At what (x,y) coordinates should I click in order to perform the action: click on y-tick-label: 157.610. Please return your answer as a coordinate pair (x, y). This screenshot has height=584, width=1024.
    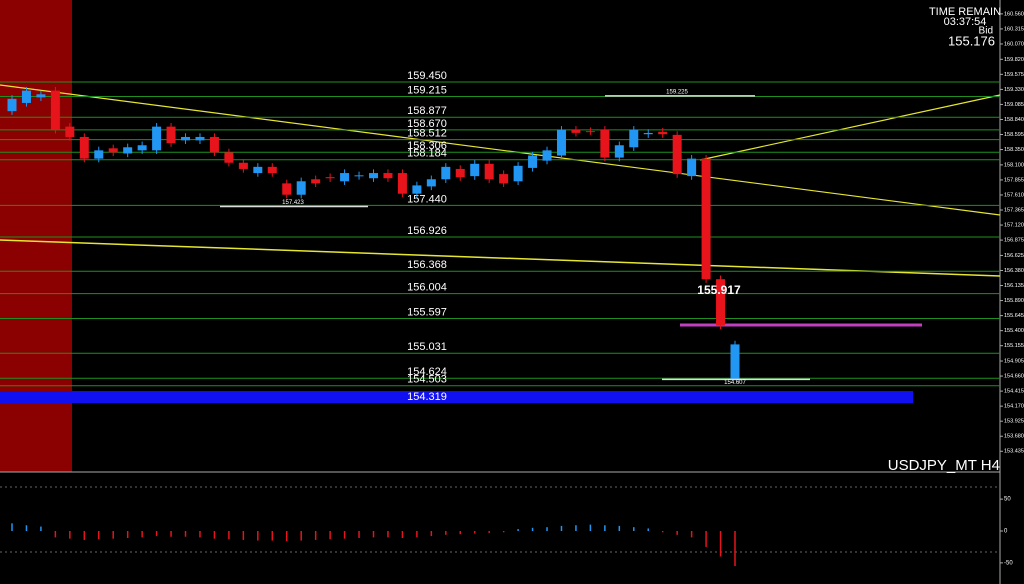
    Looking at the image, I should click on (1014, 195).